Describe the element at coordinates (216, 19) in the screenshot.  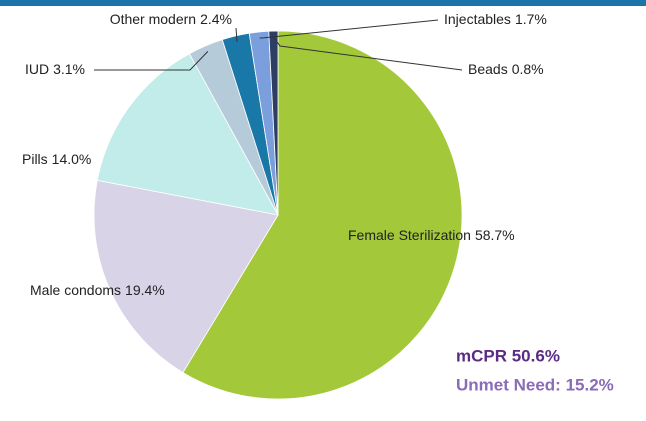
I see `value-label: 2.4%` at that location.